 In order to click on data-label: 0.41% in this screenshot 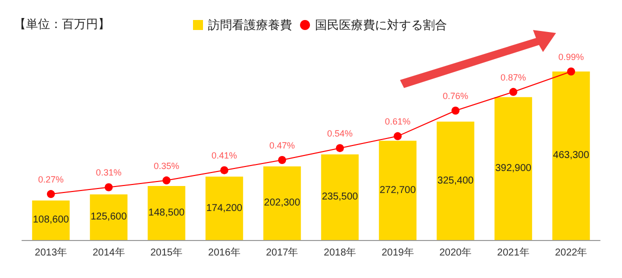, I will do `click(225, 155)`.